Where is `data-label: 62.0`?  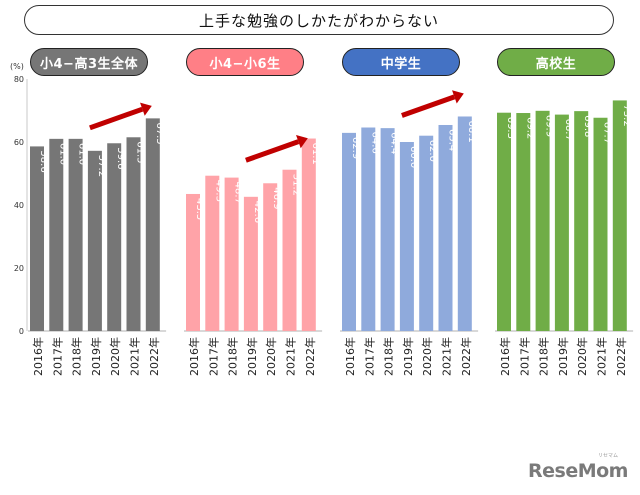 data-label: 62.0 is located at coordinates (432, 151).